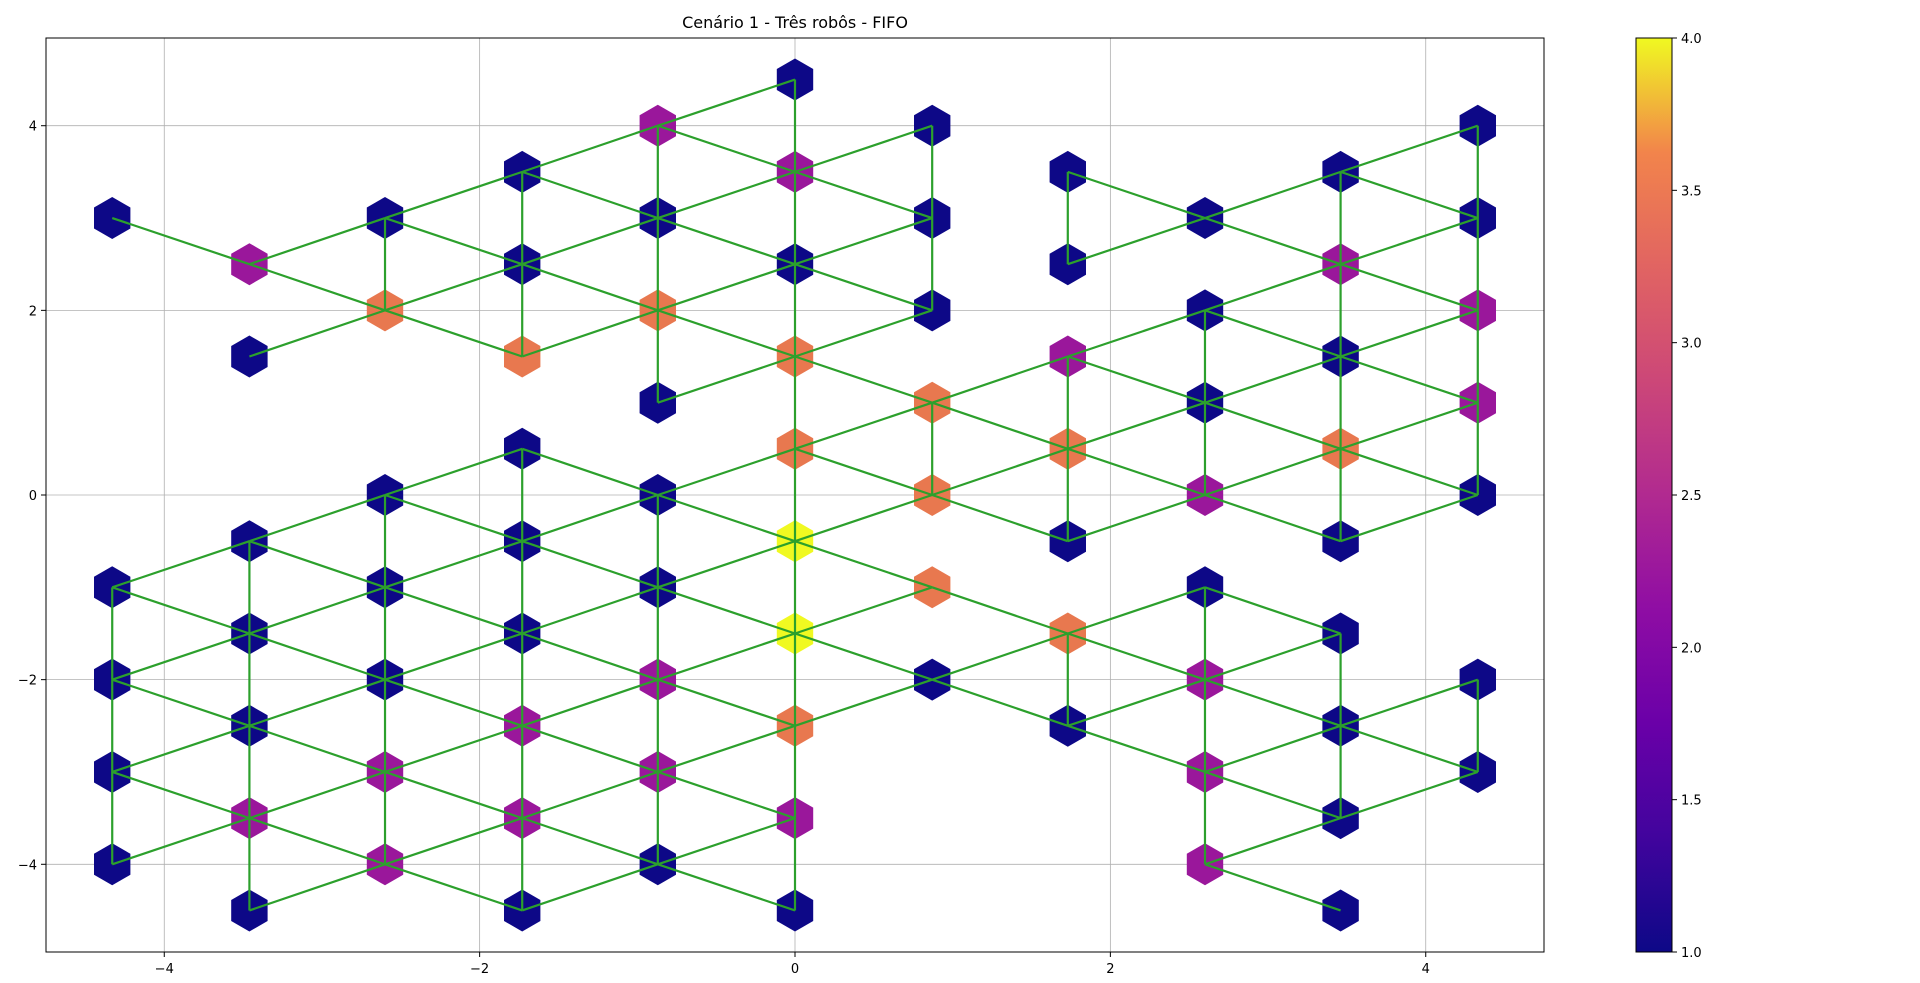 The height and width of the screenshot is (983, 1920). I want to click on colorbar-tick-label: 4.0, so click(1691, 39).